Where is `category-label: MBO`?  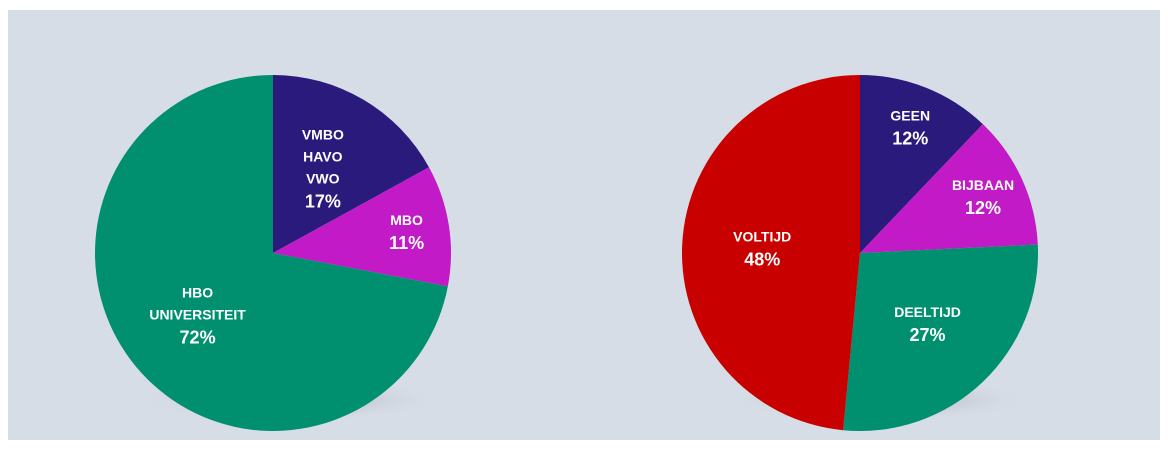 category-label: MBO is located at coordinates (406, 220).